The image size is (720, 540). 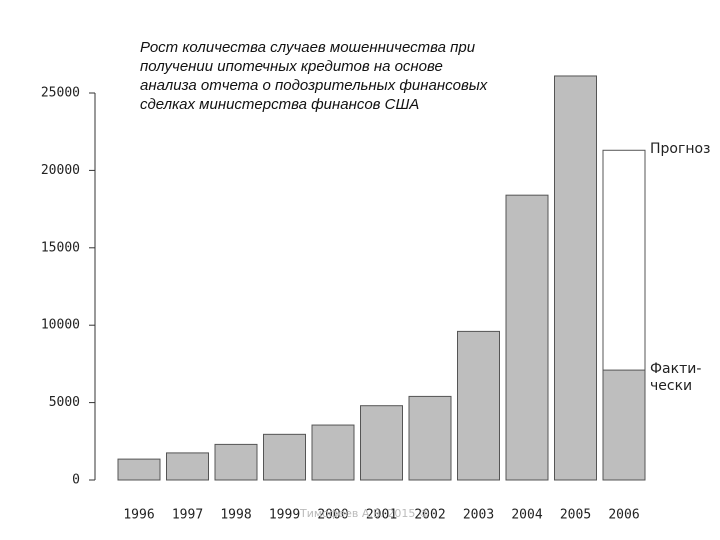 I want to click on x-tick-label: 1999, so click(x=284, y=515).